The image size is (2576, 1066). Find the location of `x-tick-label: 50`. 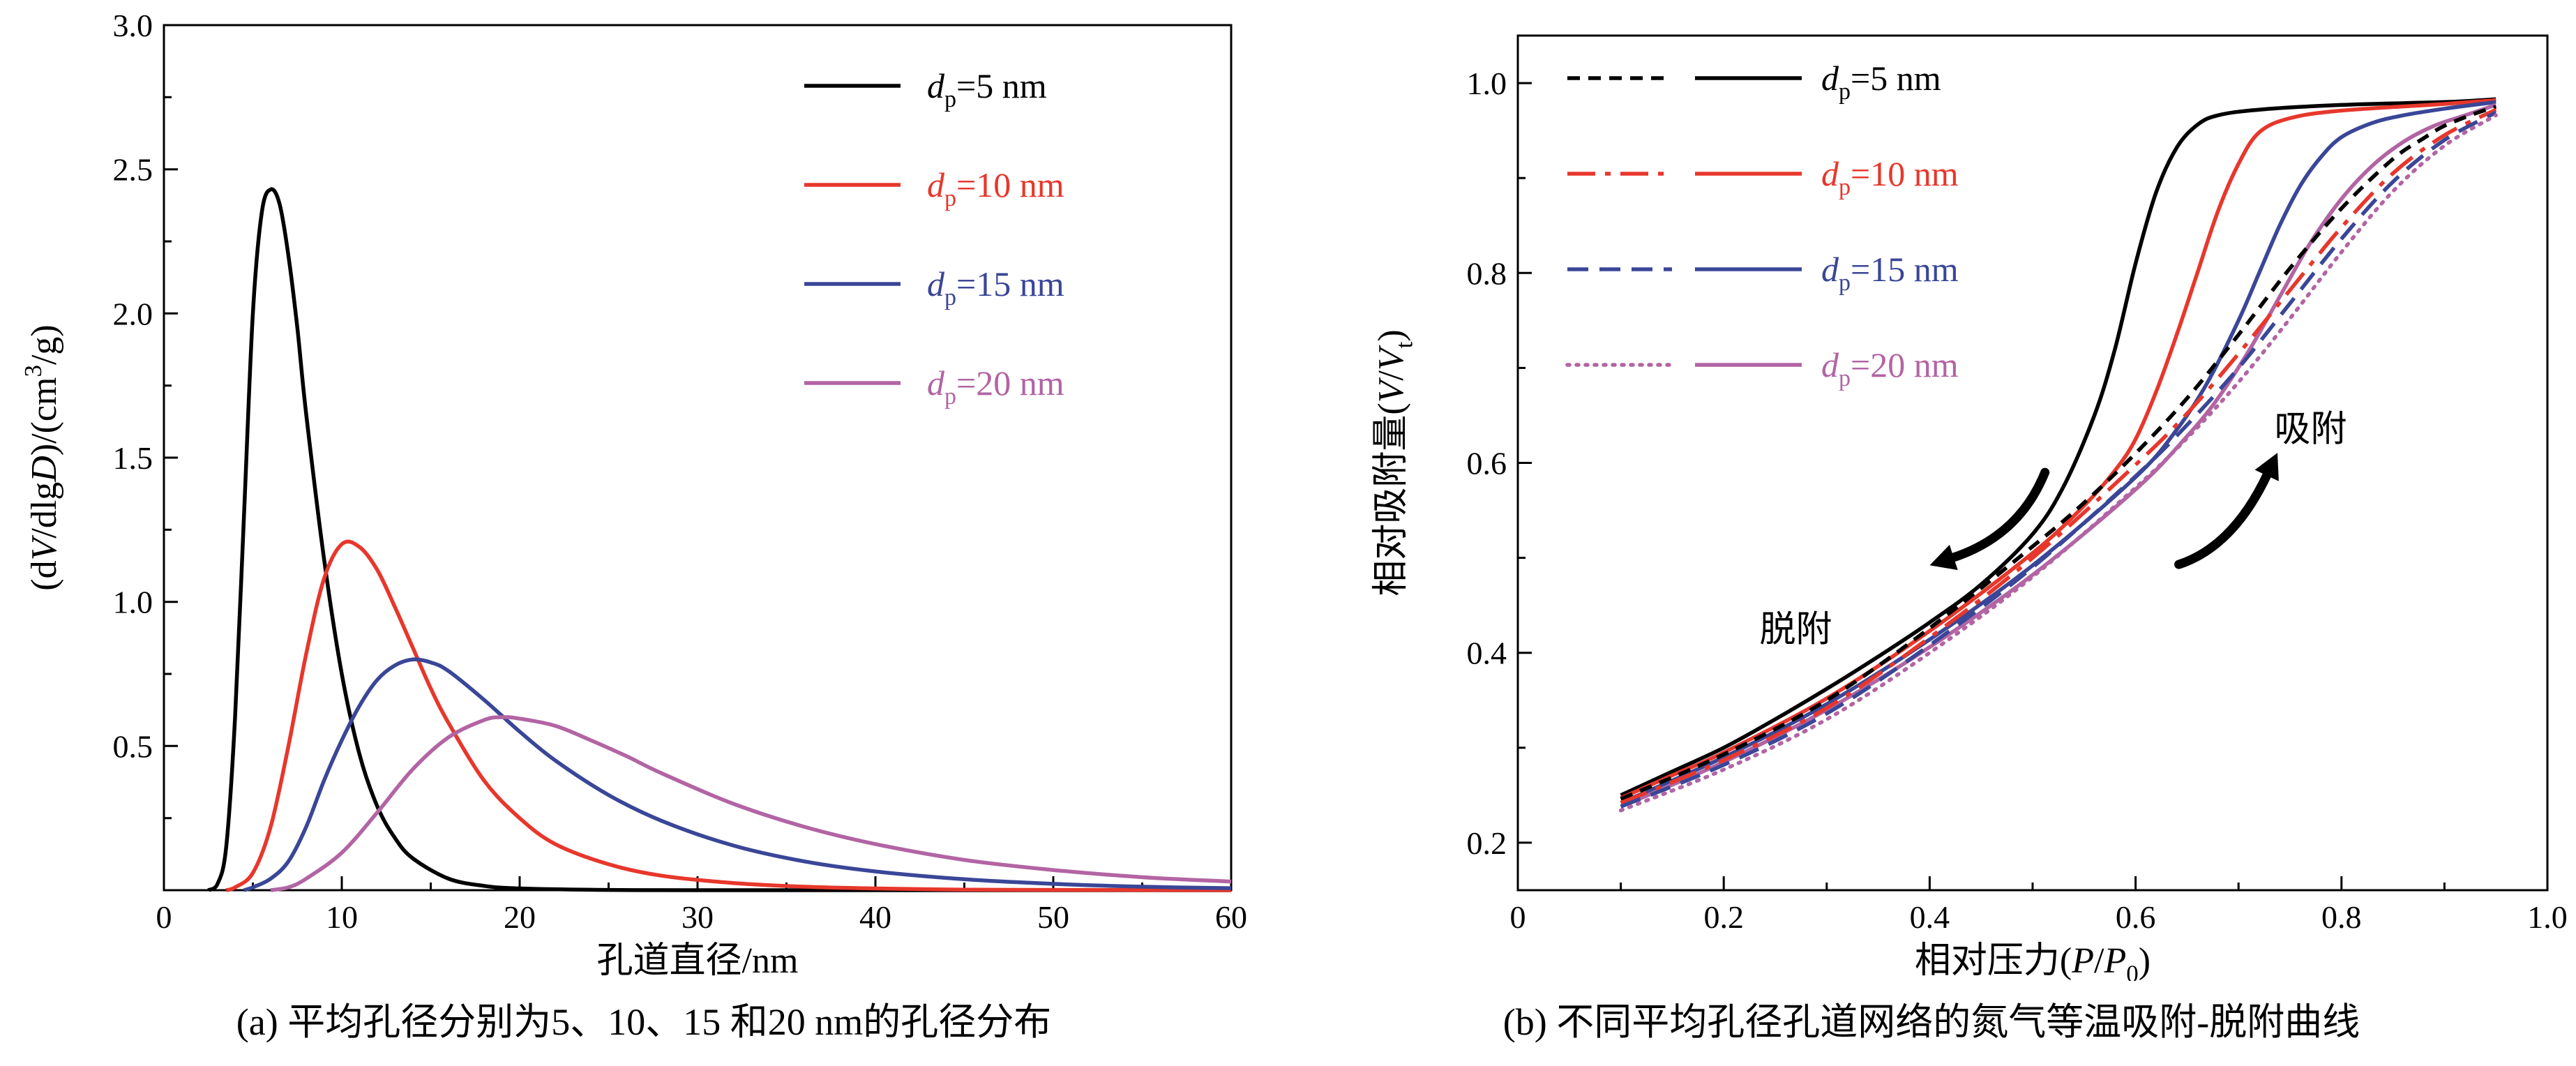

x-tick-label: 50 is located at coordinates (1053, 917).